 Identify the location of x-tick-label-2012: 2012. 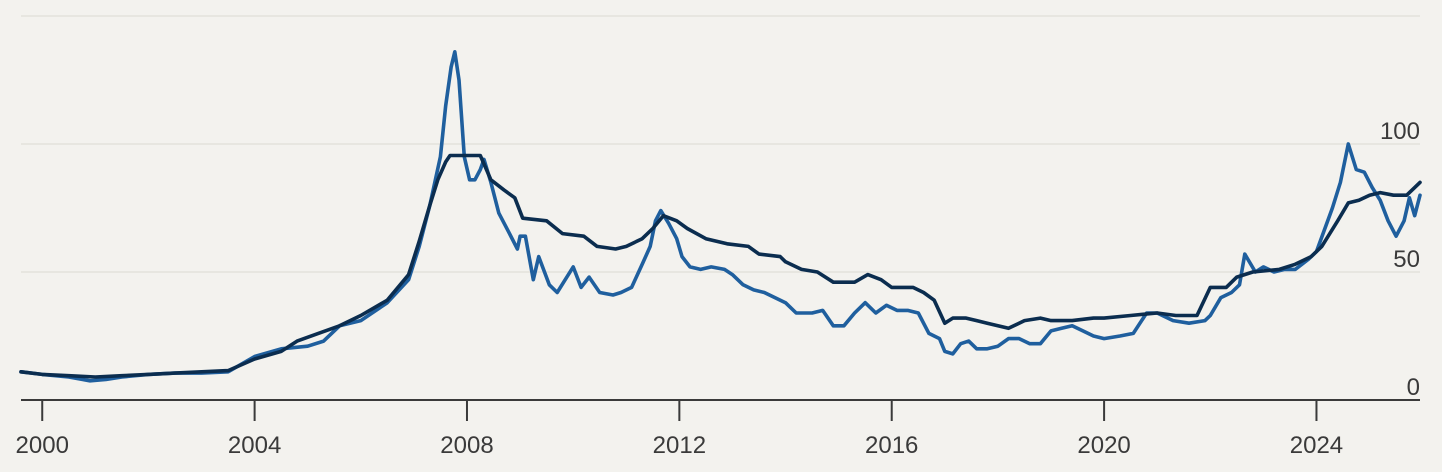
(679, 445).